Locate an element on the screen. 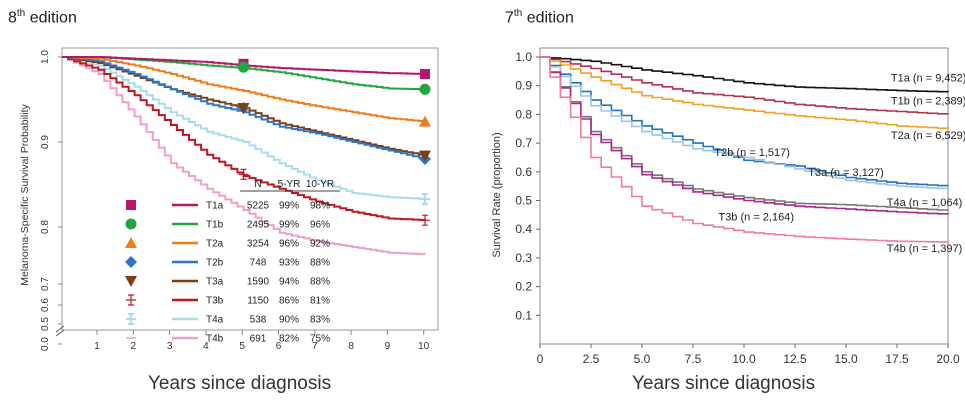 Image resolution: width=965 pixels, height=403 pixels. left-panel-title: 8th edition is located at coordinates (42, 17).